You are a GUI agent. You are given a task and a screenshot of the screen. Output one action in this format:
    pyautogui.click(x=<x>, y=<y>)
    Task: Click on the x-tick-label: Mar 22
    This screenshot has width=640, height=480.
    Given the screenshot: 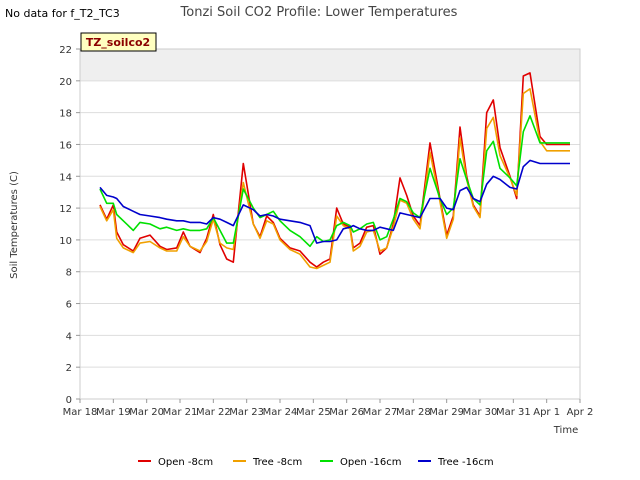 What is the action you would take?
    pyautogui.click(x=213, y=412)
    